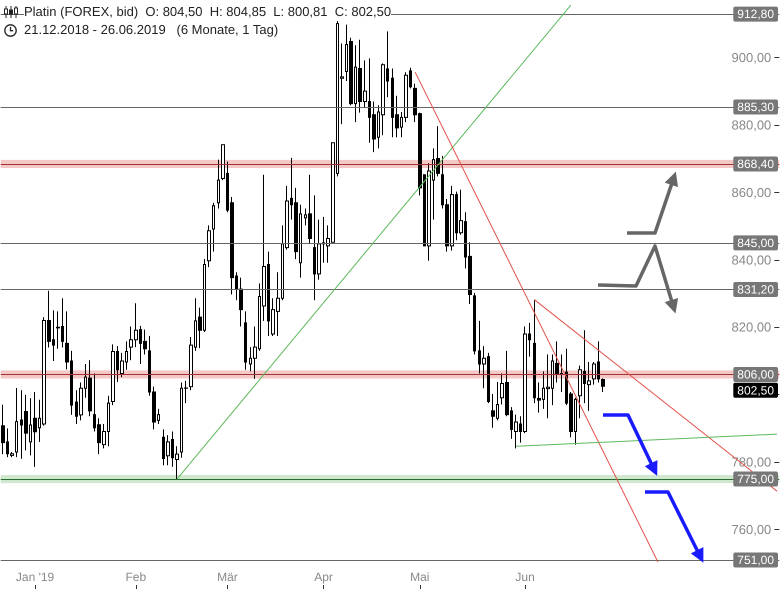  Describe the element at coordinates (752, 530) in the screenshot. I see `y-tick-label: 760,00` at that location.